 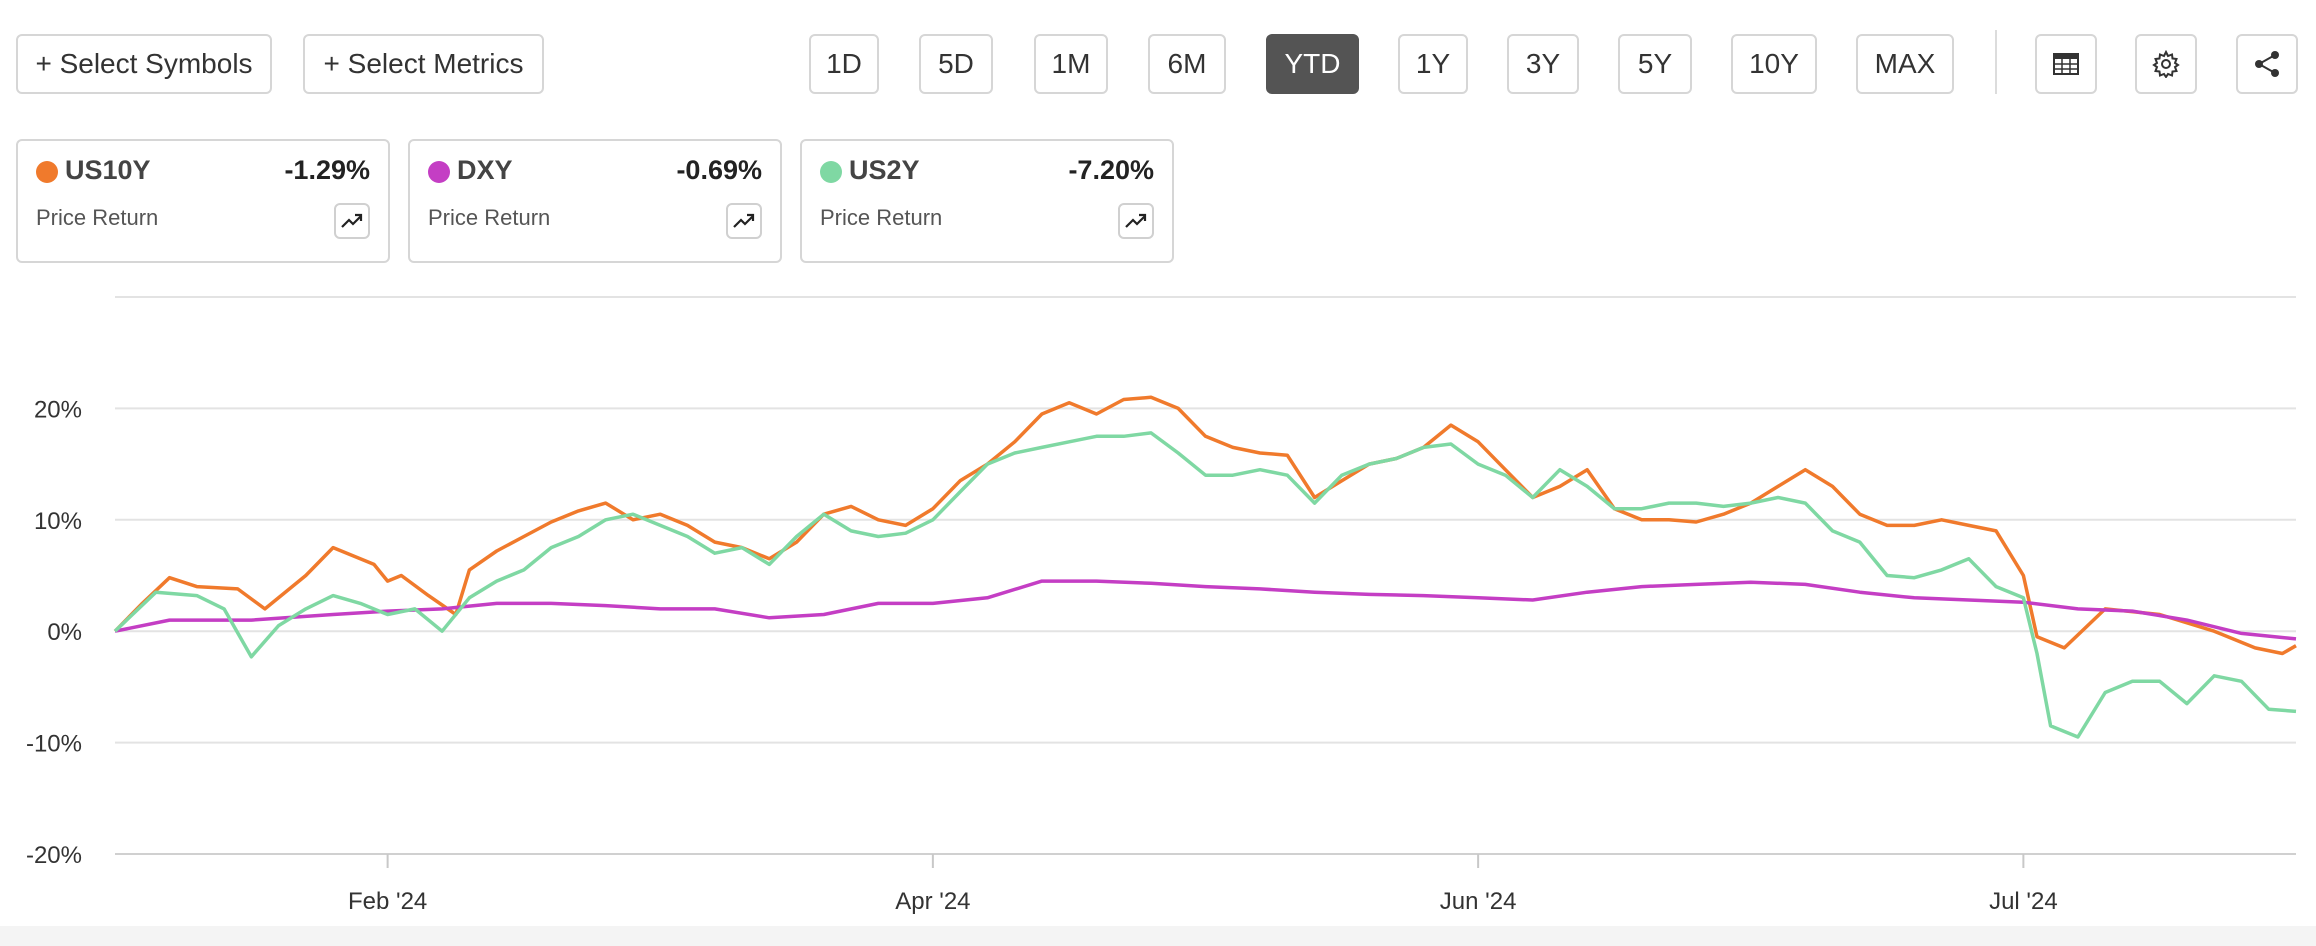 What do you see at coordinates (423, 64) in the screenshot?
I see `select-metrics-button: + Select Metrics` at bounding box center [423, 64].